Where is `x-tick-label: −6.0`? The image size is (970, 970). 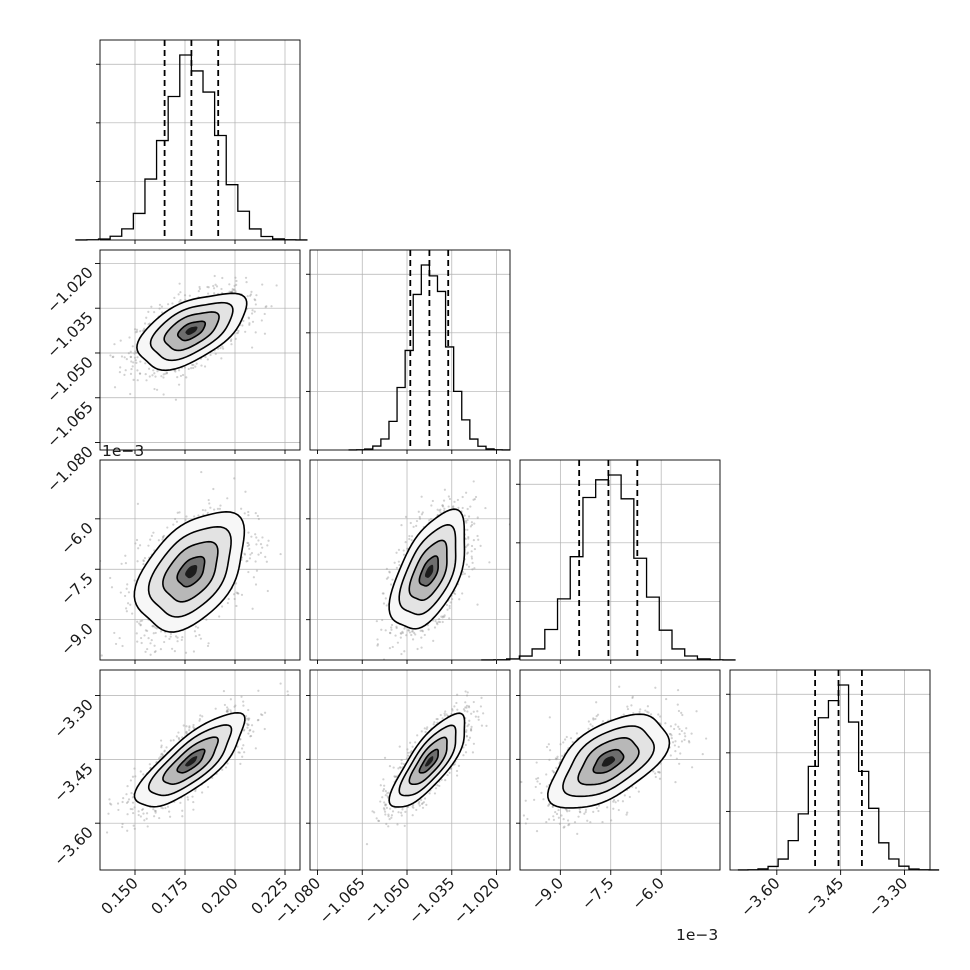 x-tick-label: −6.0 is located at coordinates (648, 893).